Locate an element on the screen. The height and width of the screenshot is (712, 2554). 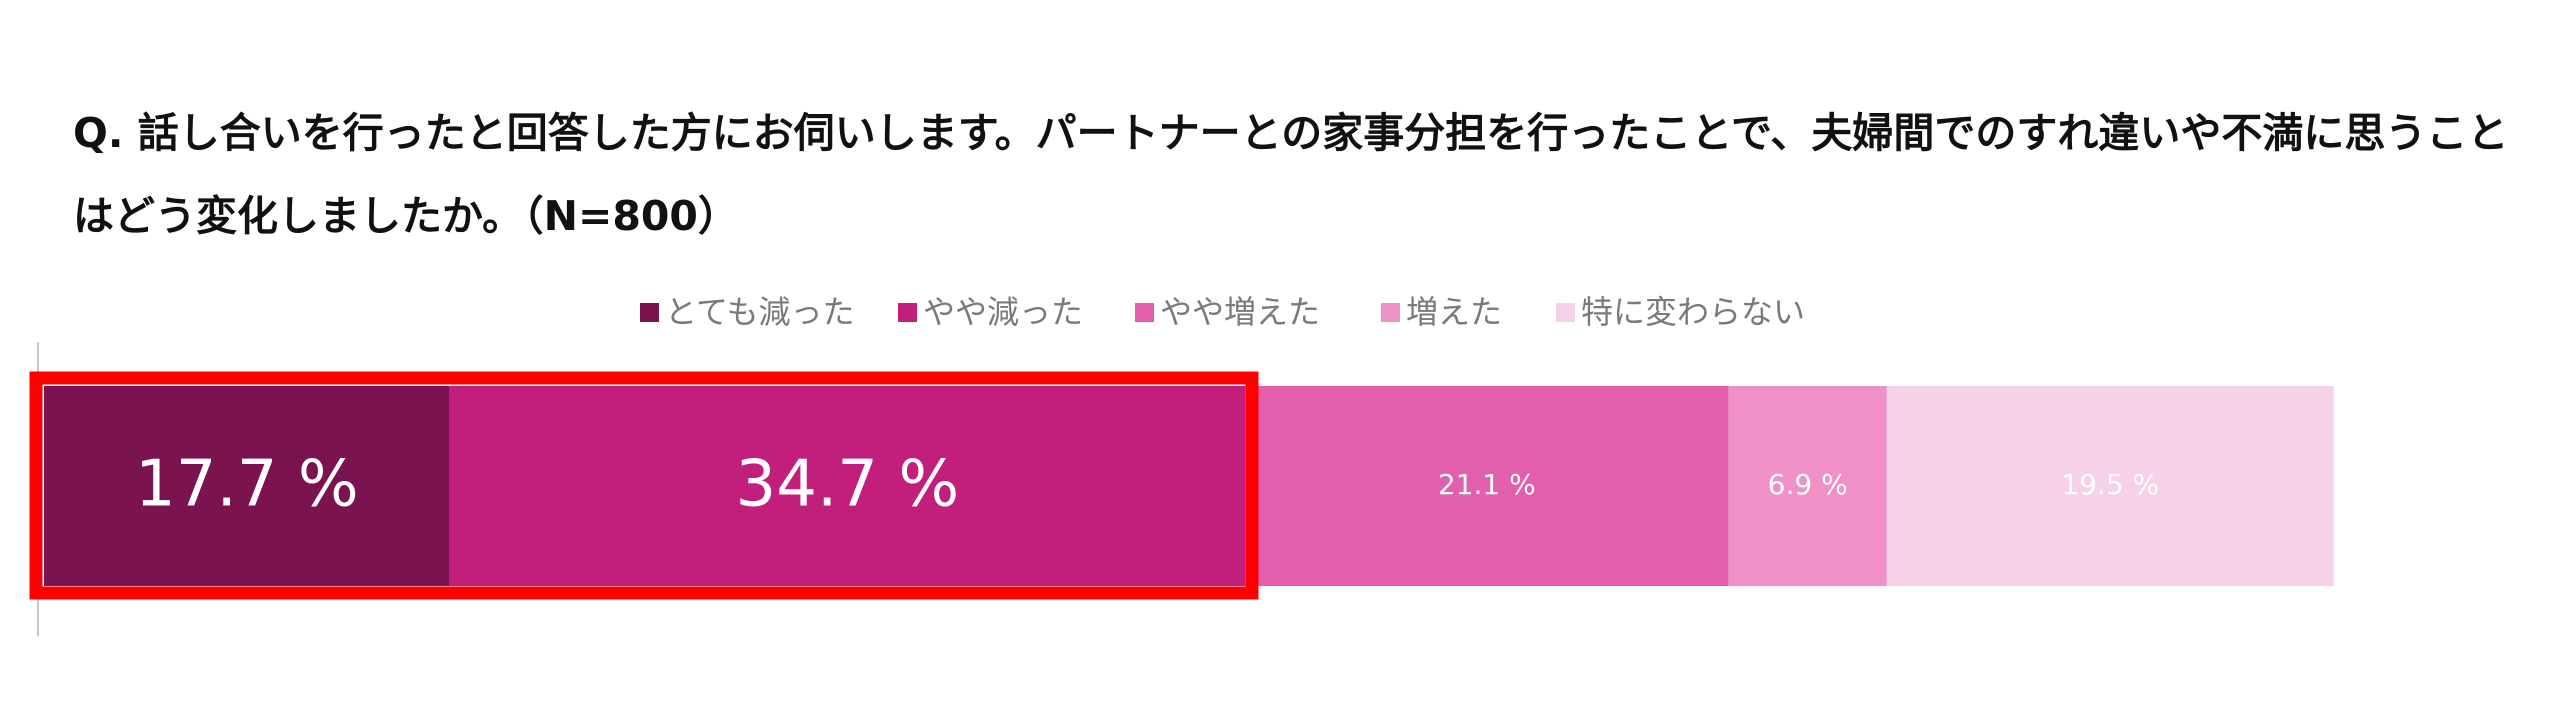
legend-label: やや増えた is located at coordinates (1240, 312).